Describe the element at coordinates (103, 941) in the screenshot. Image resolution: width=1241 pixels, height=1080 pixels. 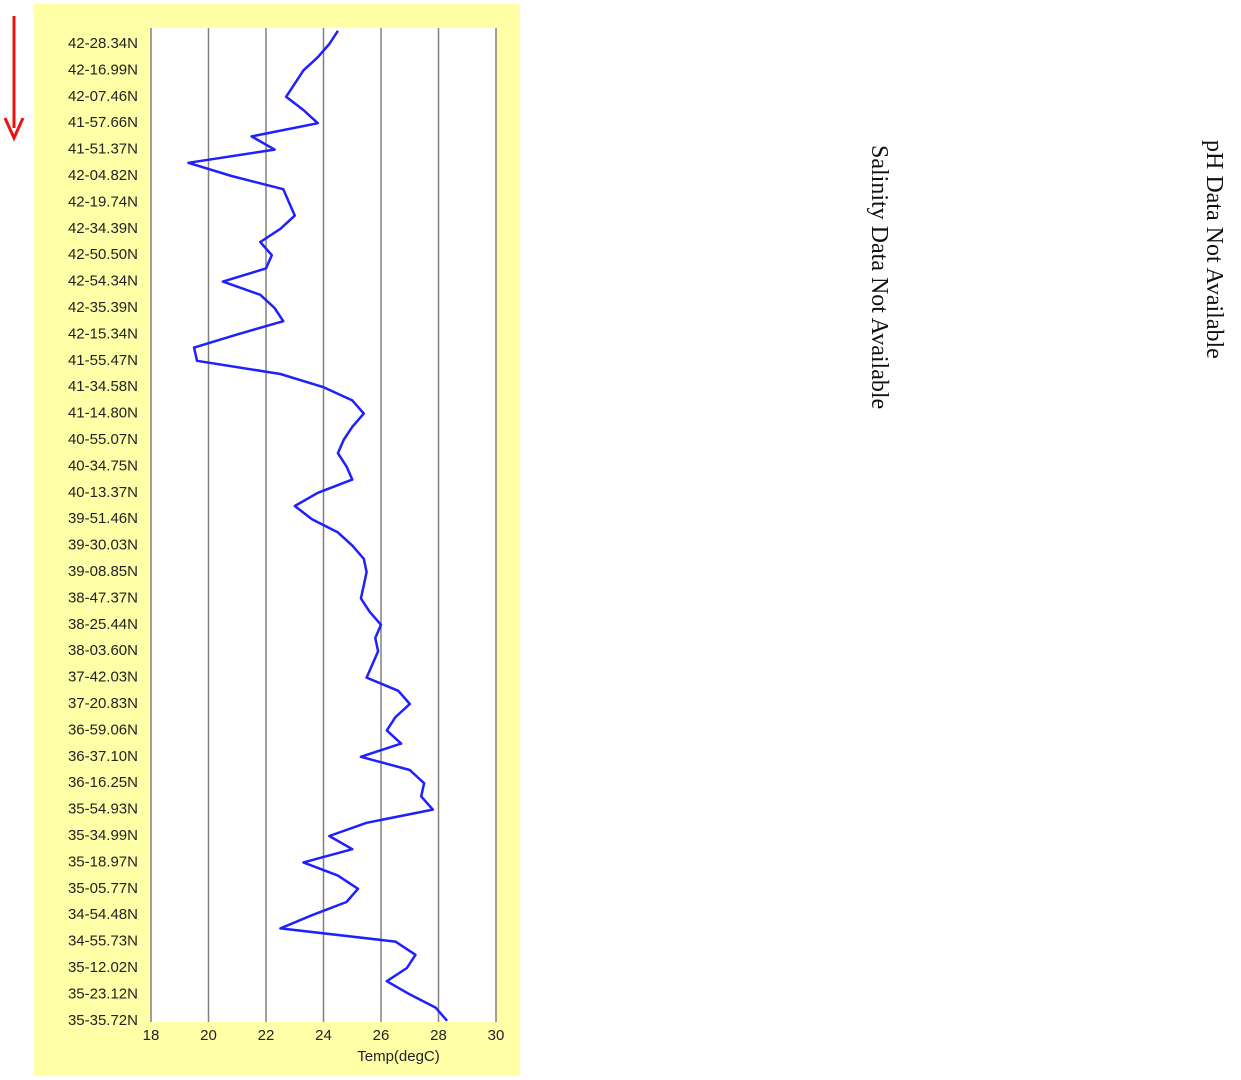
I see `y-tick-label: 34-55.73N` at that location.